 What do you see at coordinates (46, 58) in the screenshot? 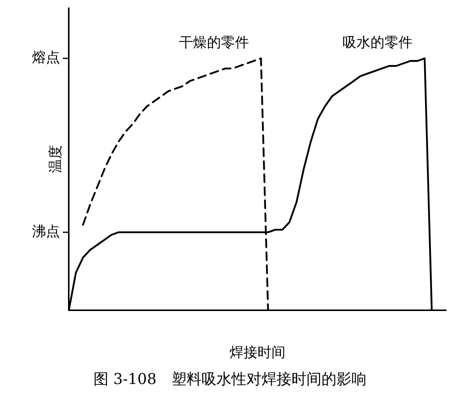
I see `text: 熔点` at bounding box center [46, 58].